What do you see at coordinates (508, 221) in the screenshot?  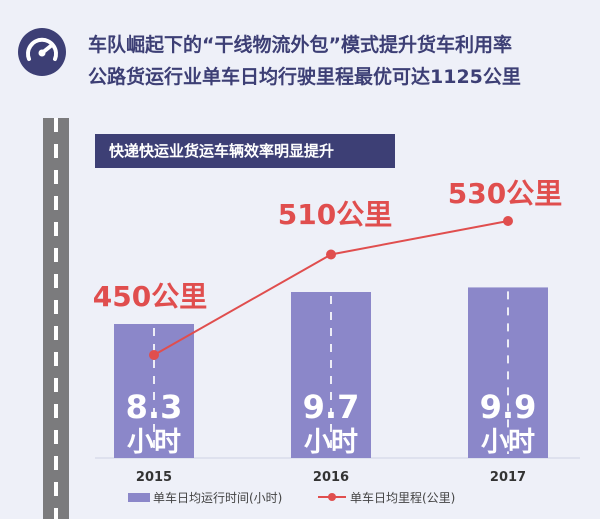 I see `line-point-2017` at bounding box center [508, 221].